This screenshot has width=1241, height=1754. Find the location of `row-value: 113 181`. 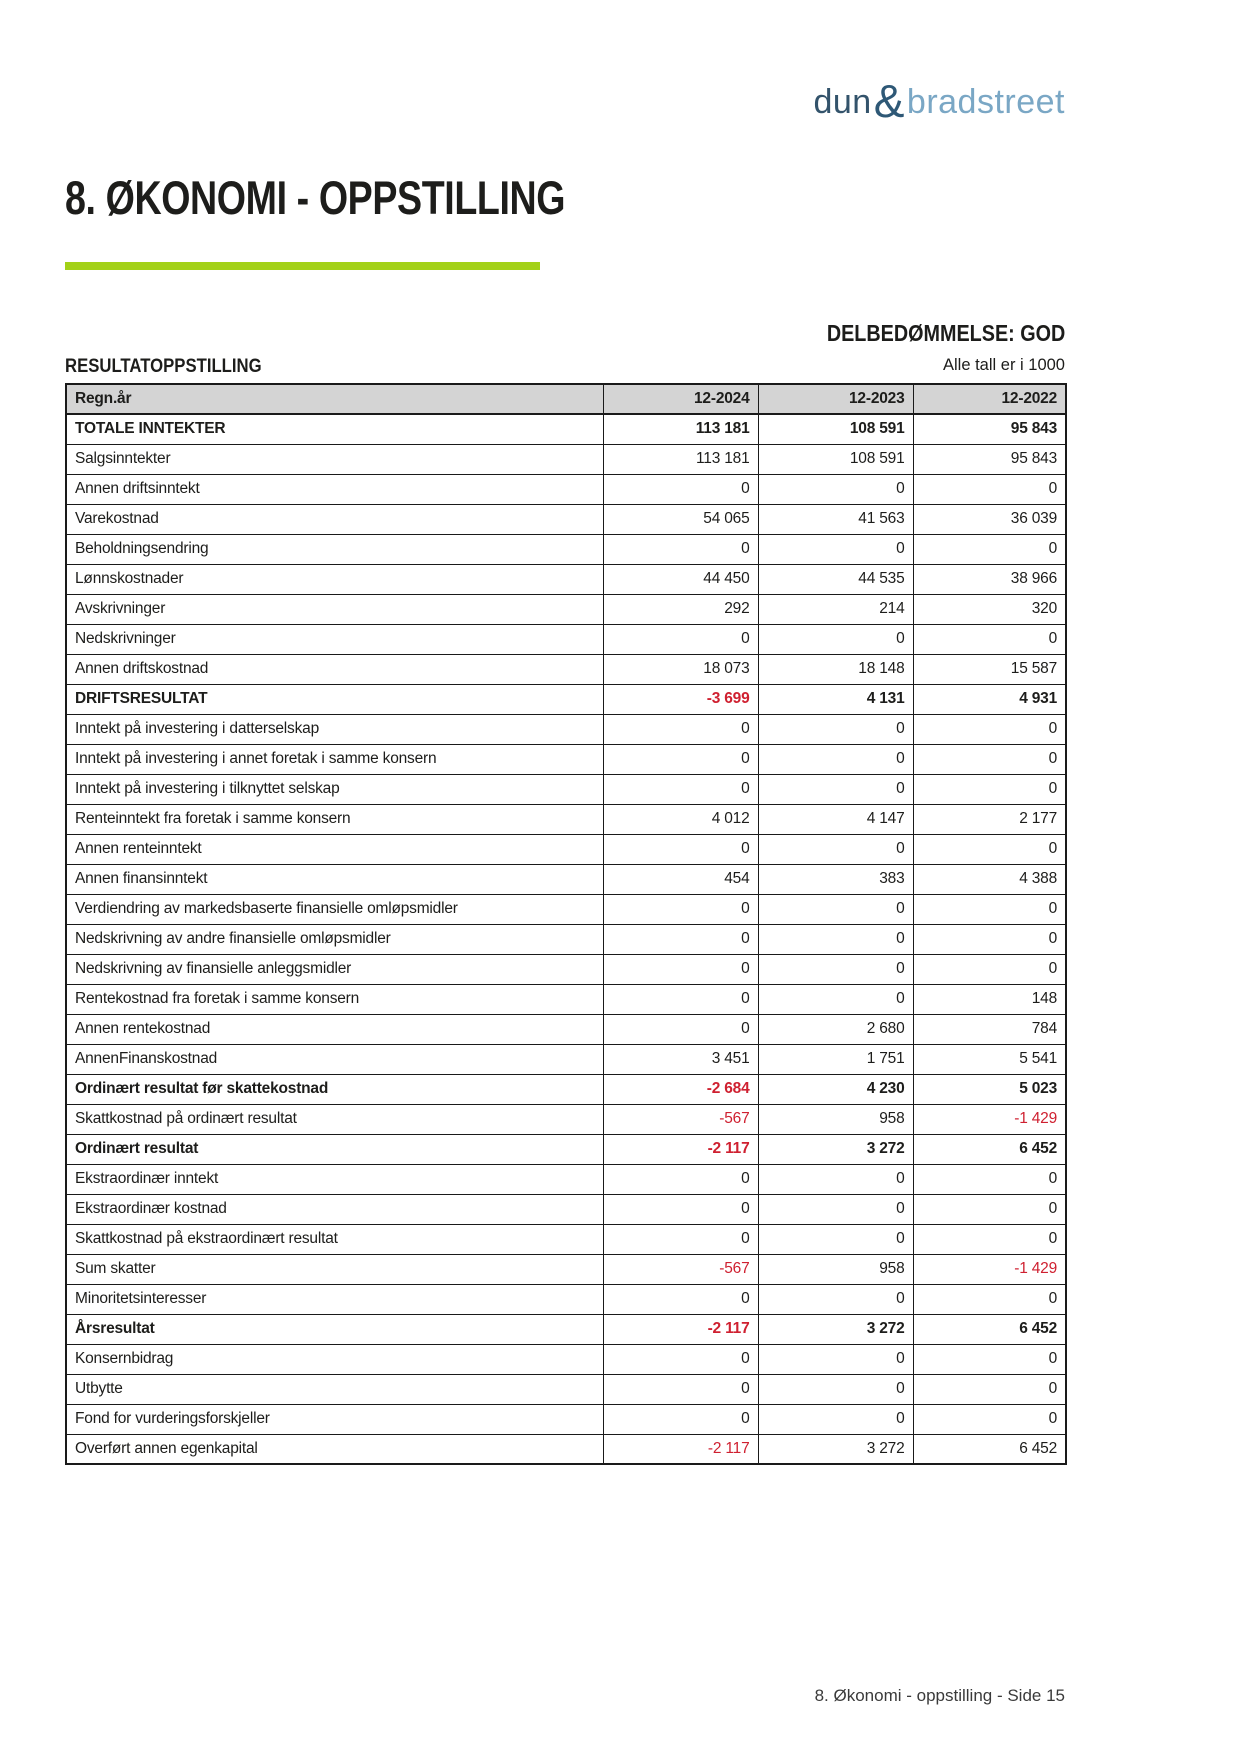

row-value: 113 181 is located at coordinates (680, 429).